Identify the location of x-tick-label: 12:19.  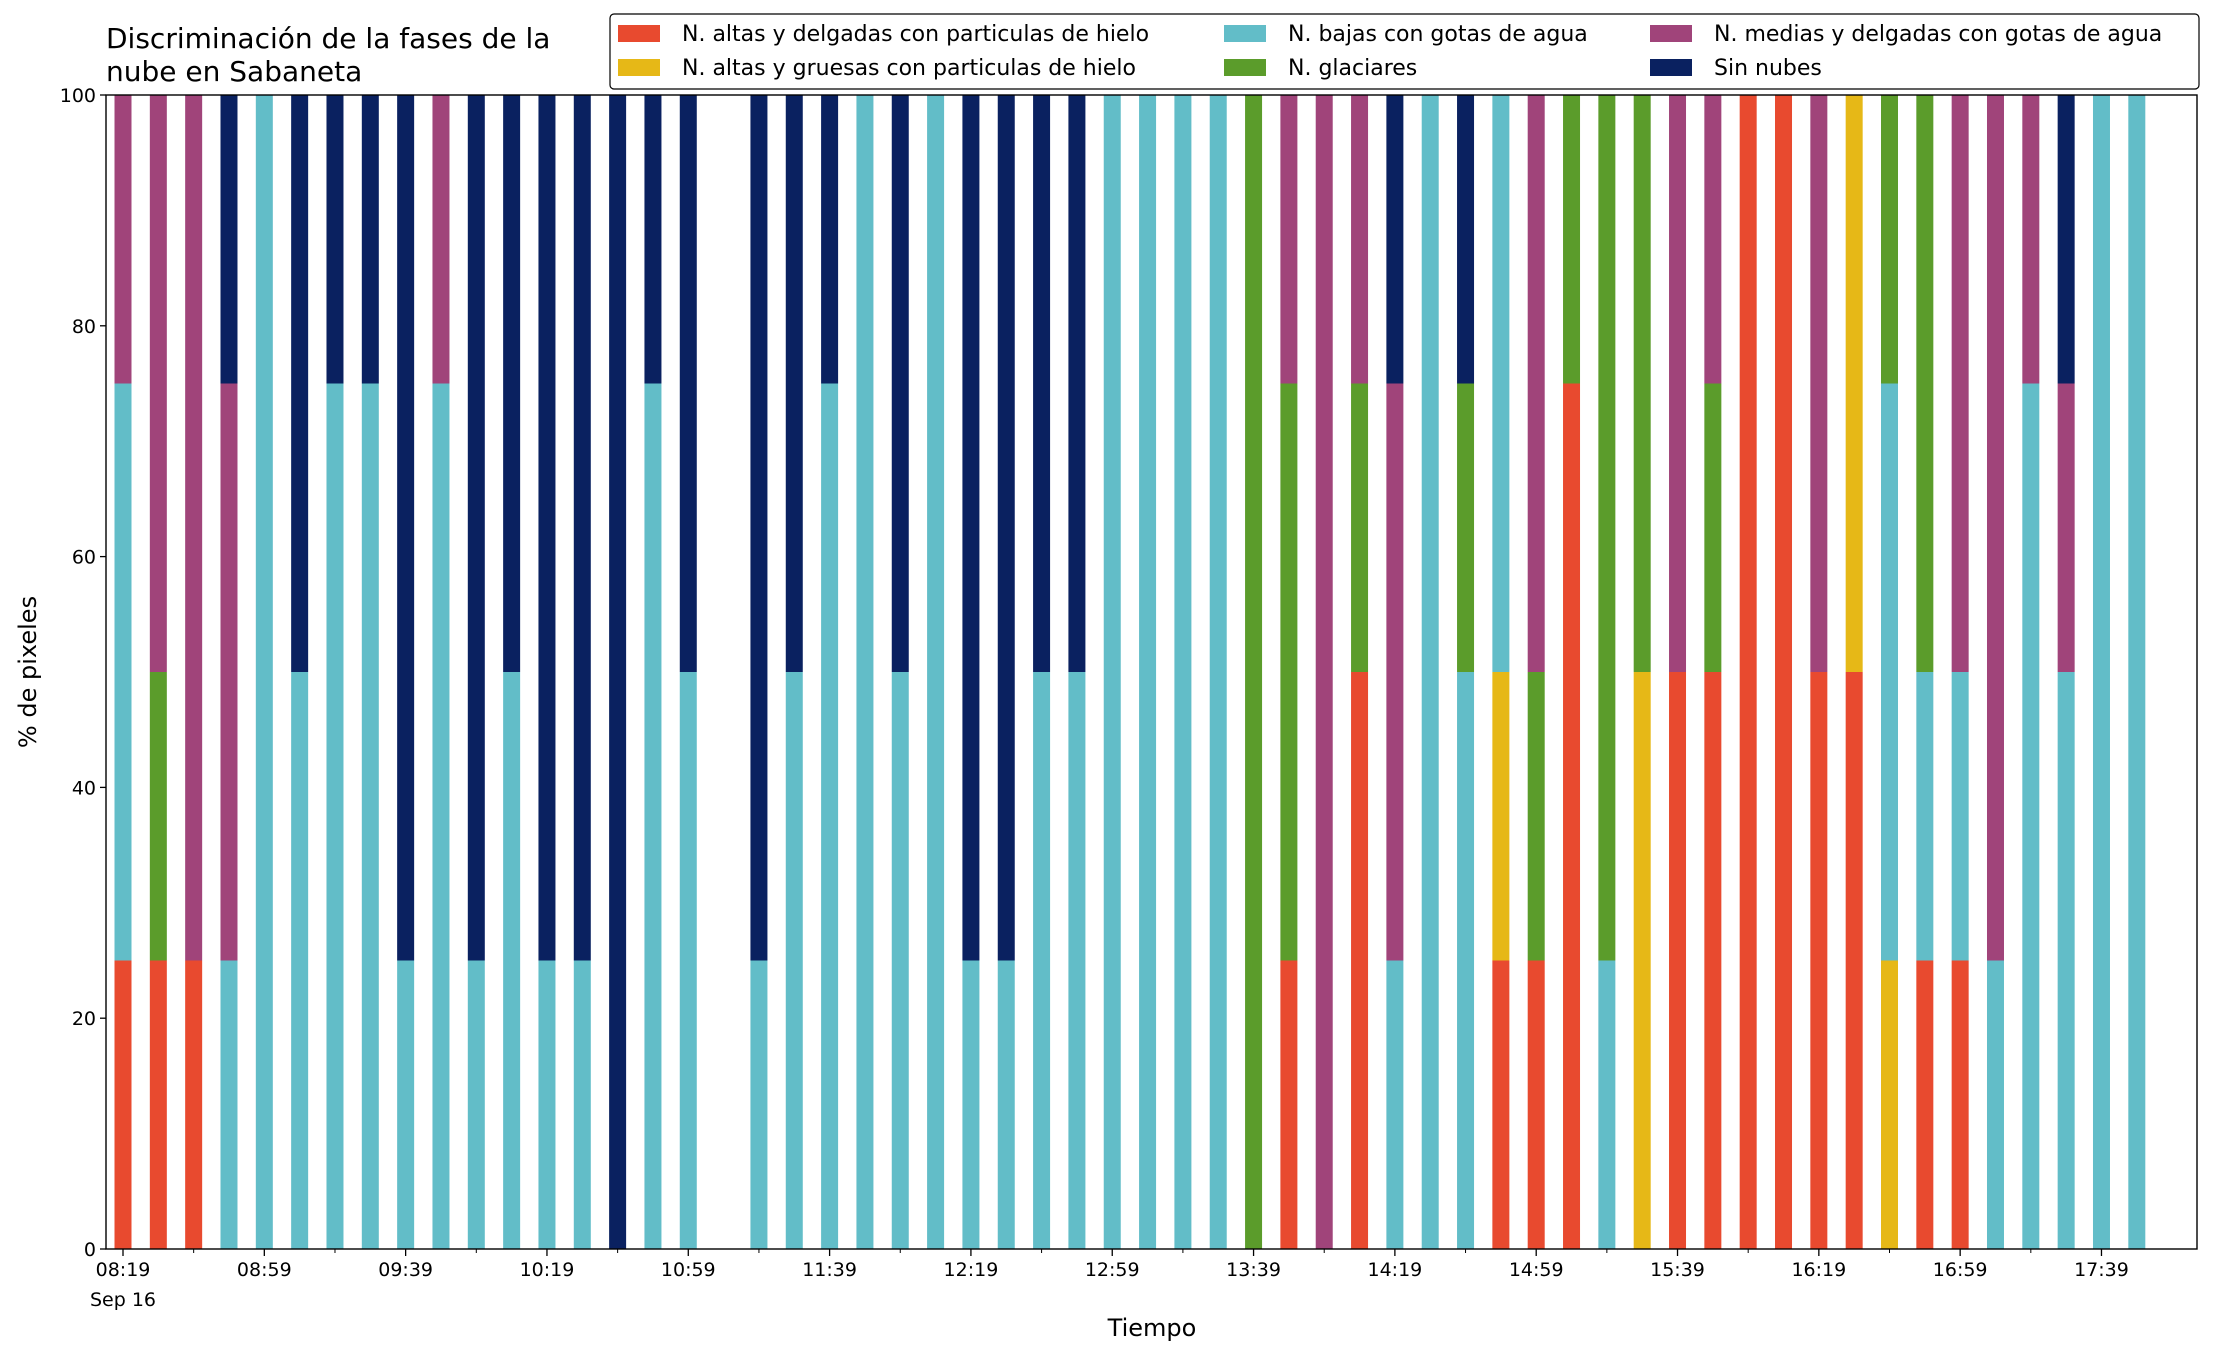
(971, 1270).